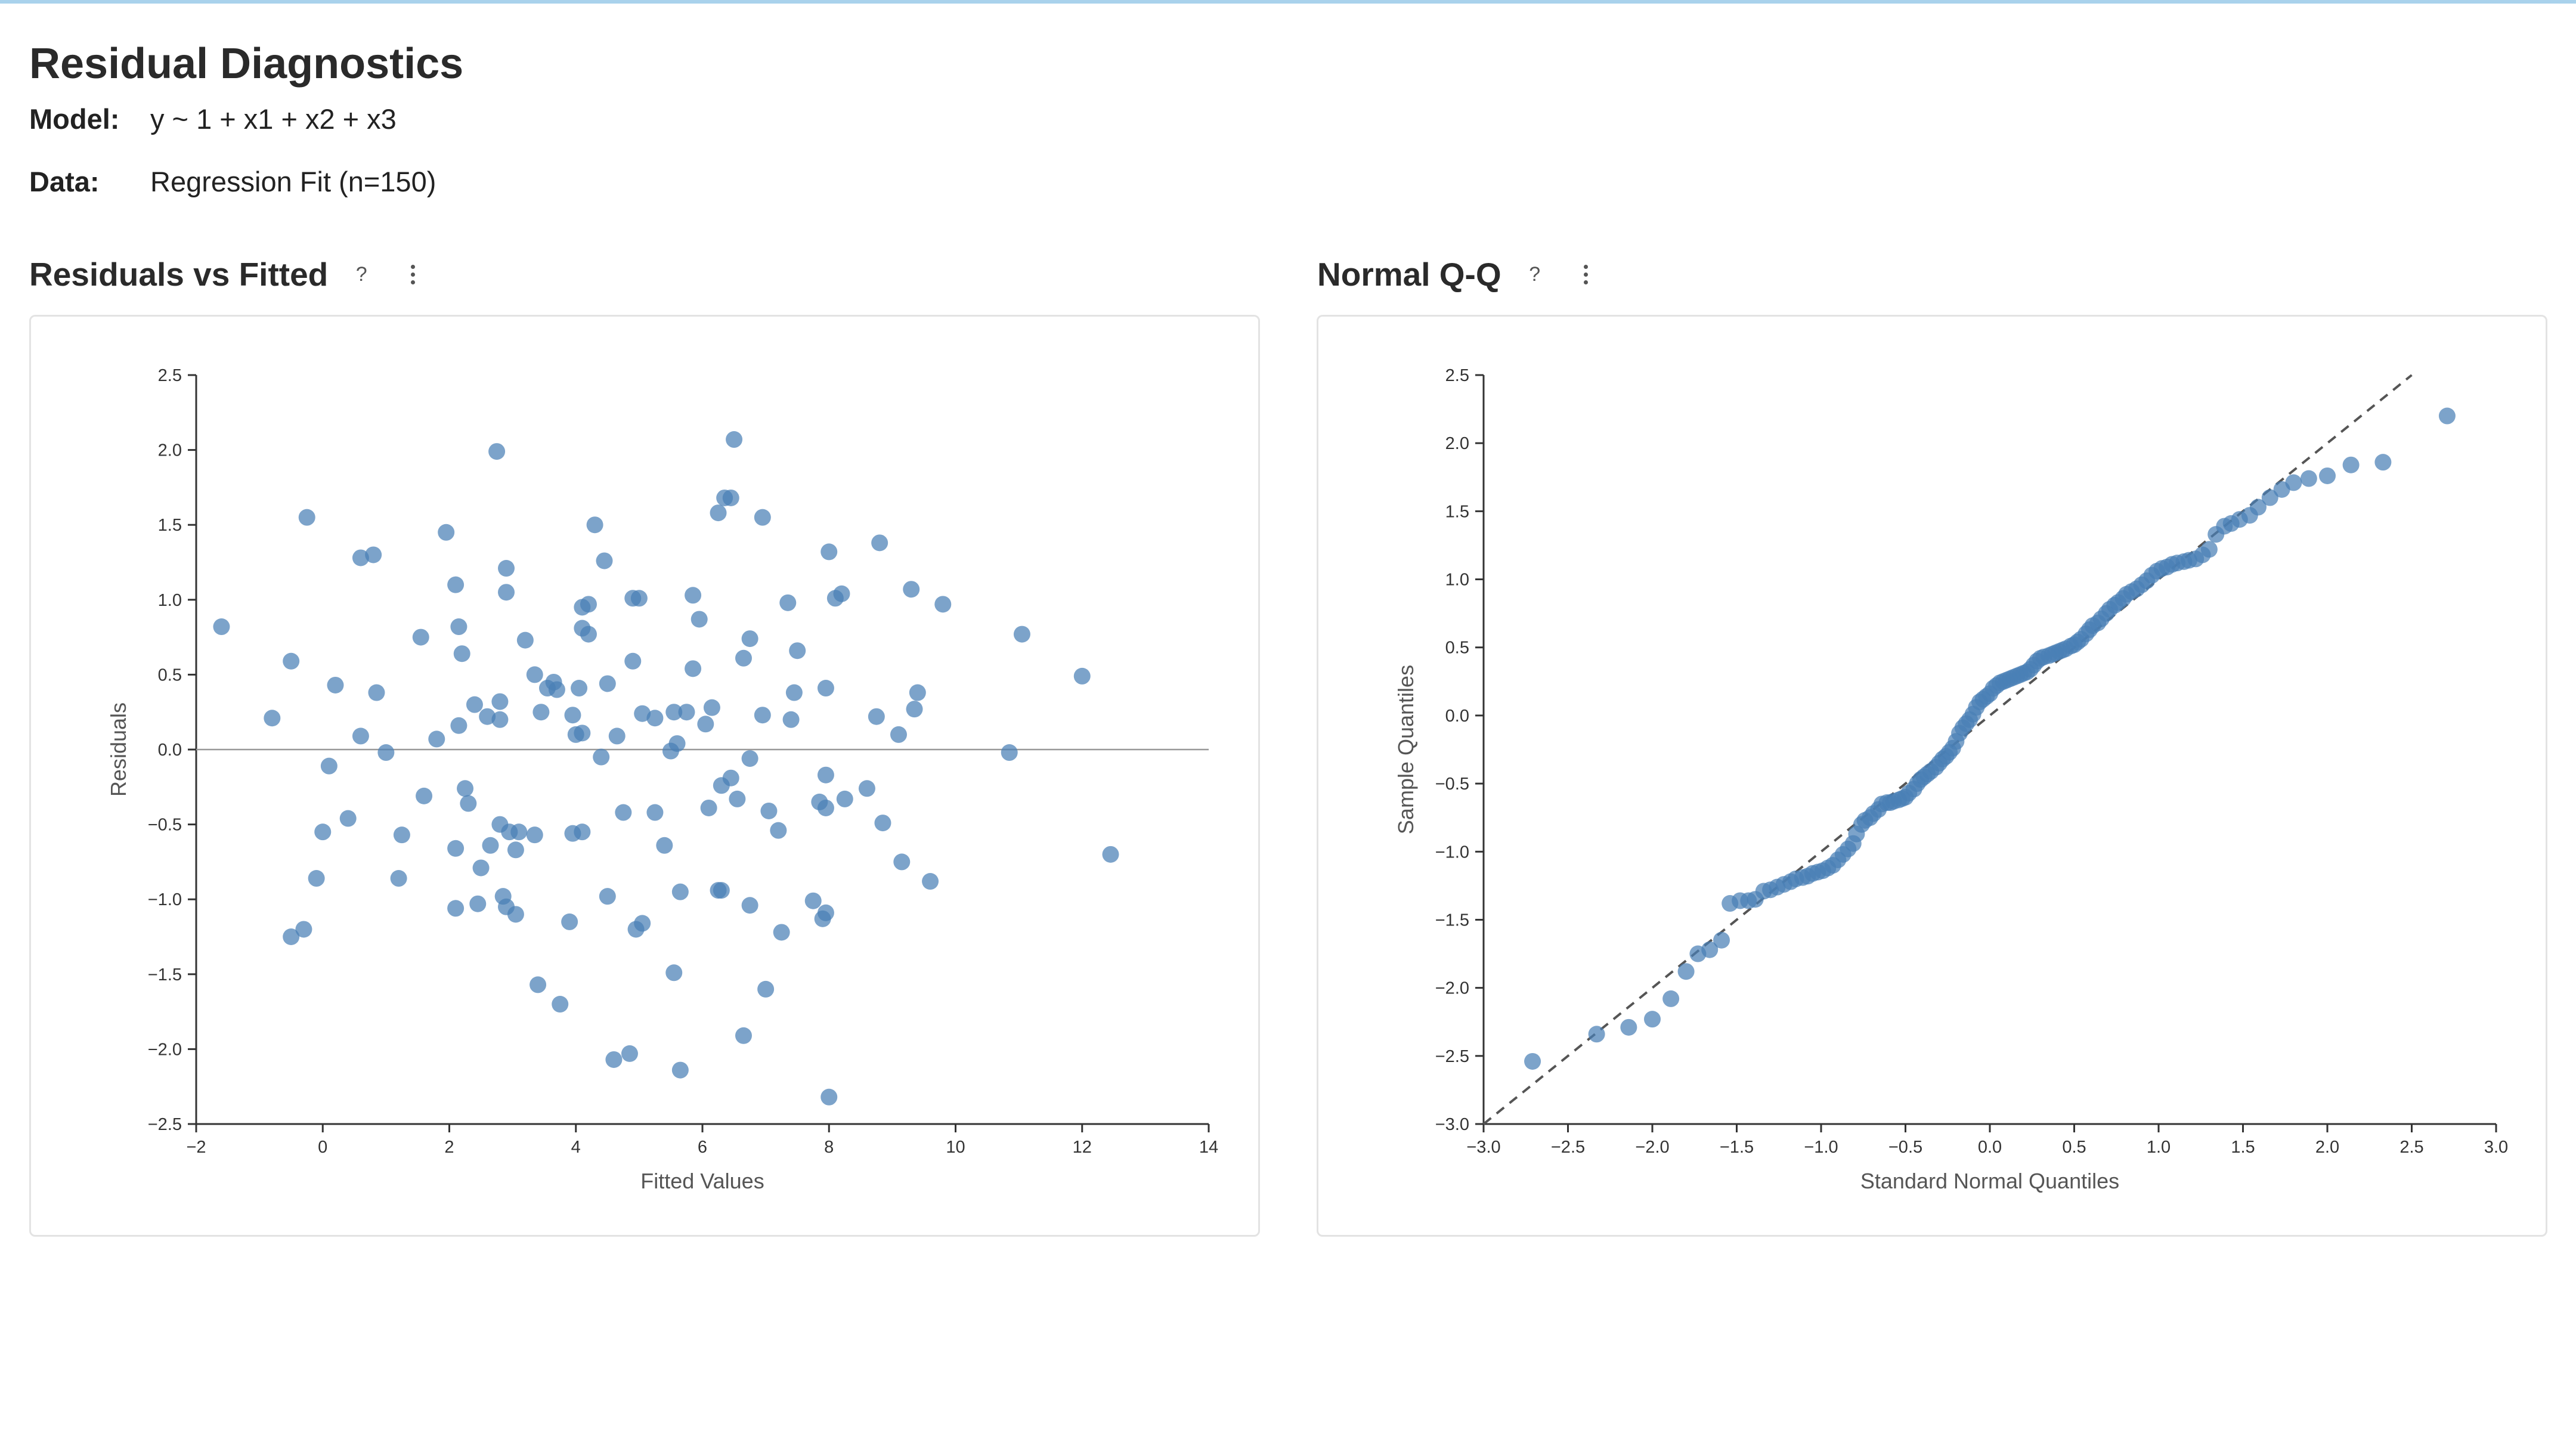 This screenshot has width=2576, height=1449. Describe the element at coordinates (165, 1049) in the screenshot. I see `y-tick-label: −2.0` at that location.